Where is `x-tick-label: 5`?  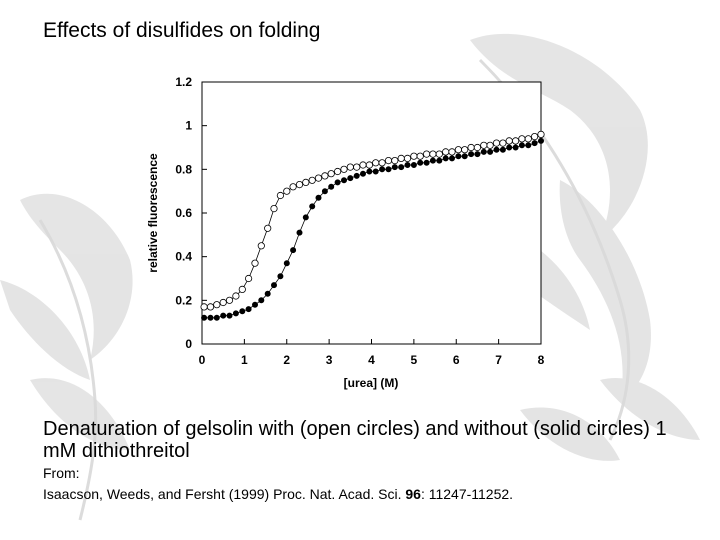
x-tick-label: 5 is located at coordinates (414, 360).